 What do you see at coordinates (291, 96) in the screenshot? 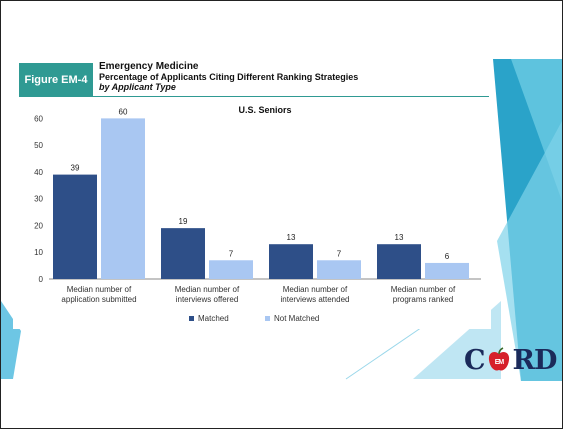
I see `header-rule` at bounding box center [291, 96].